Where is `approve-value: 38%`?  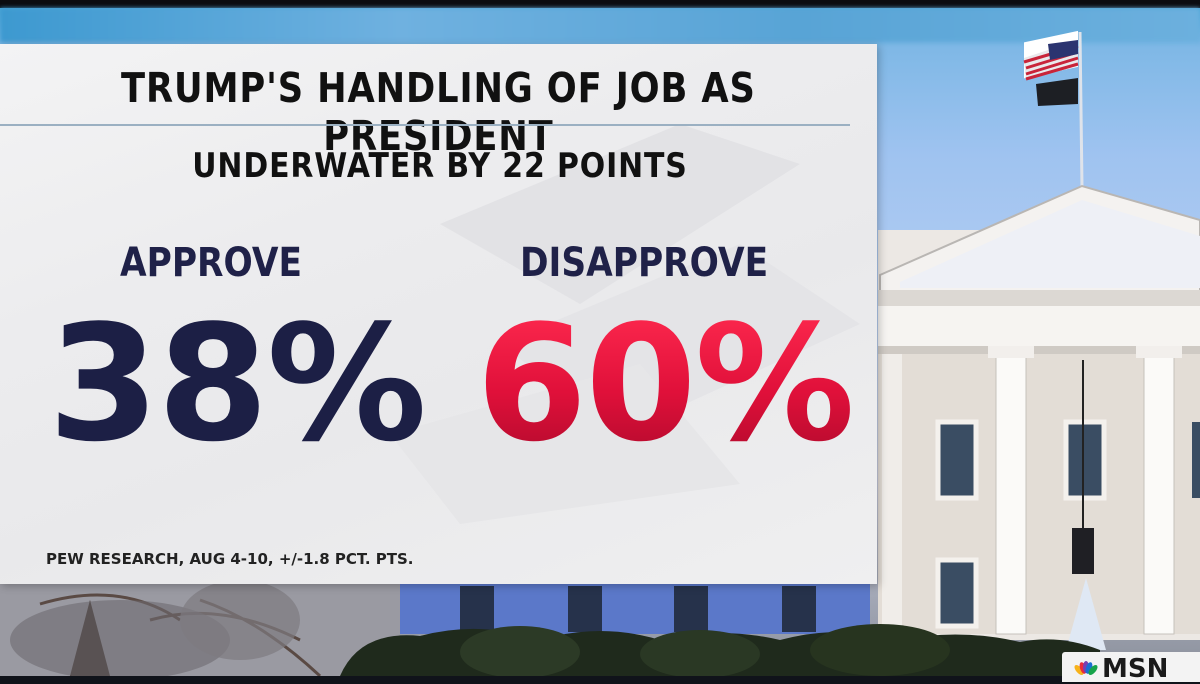 approve-value: 38% is located at coordinates (237, 383).